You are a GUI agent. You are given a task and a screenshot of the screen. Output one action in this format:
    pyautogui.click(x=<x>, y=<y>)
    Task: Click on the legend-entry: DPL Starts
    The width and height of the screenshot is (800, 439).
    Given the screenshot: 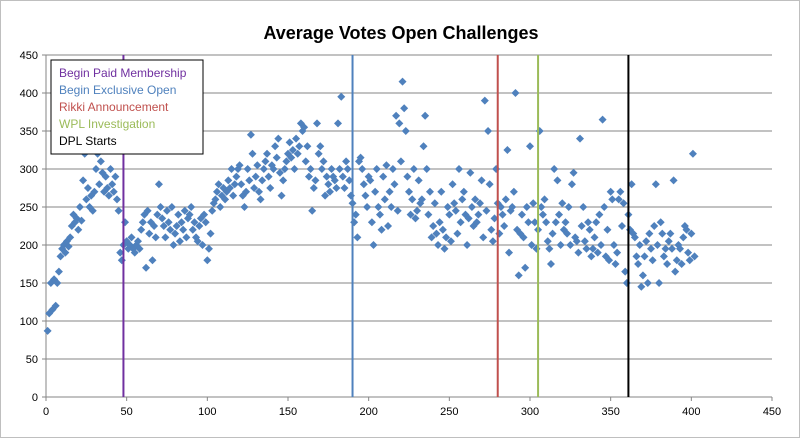 What is the action you would take?
    pyautogui.click(x=88, y=141)
    